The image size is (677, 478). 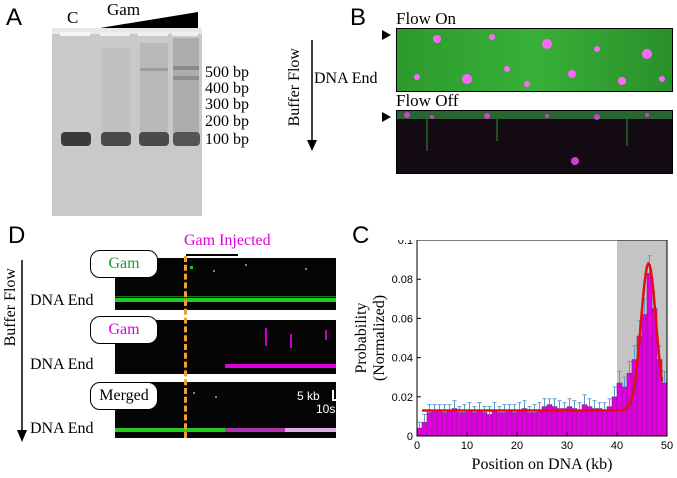 I want to click on buffer-flow-b-label: Buffer Flow, so click(x=294, y=87).